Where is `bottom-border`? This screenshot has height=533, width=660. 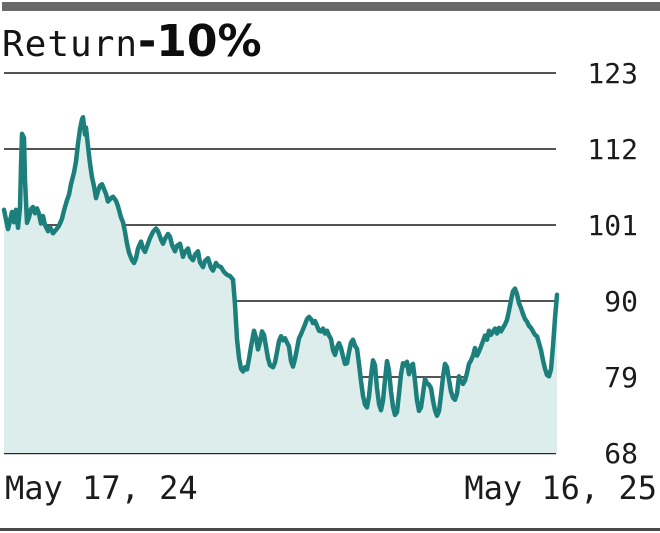 bottom-border is located at coordinates (330, 529).